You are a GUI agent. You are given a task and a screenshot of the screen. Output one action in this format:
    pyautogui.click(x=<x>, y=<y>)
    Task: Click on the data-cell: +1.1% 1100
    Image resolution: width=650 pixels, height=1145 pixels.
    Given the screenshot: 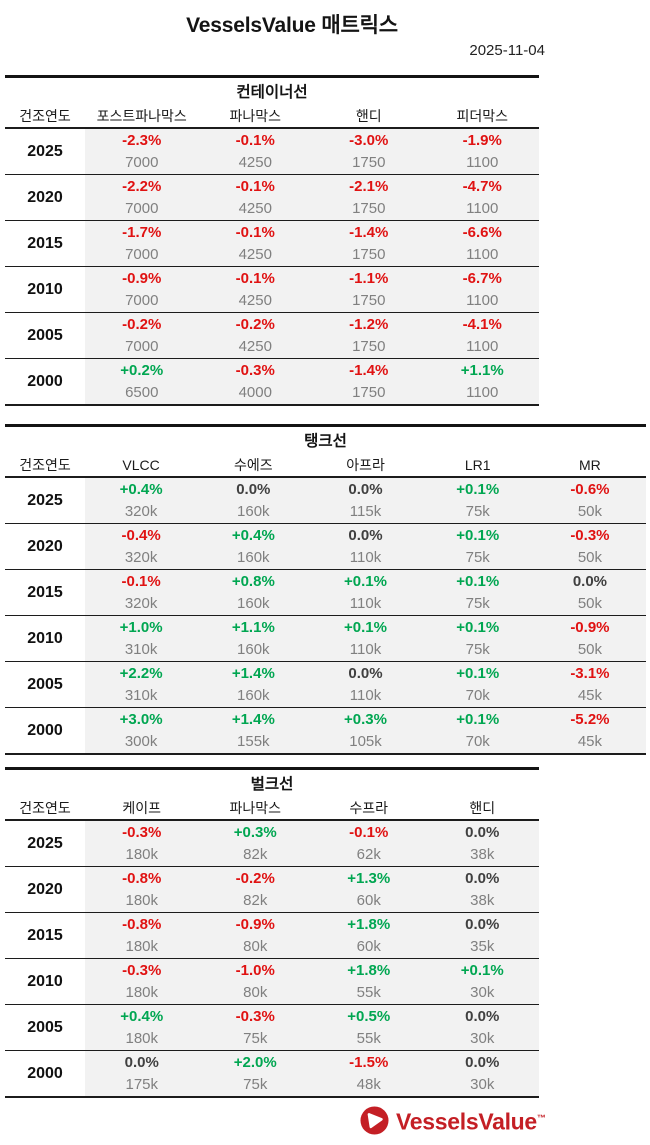 What is the action you would take?
    pyautogui.click(x=482, y=381)
    